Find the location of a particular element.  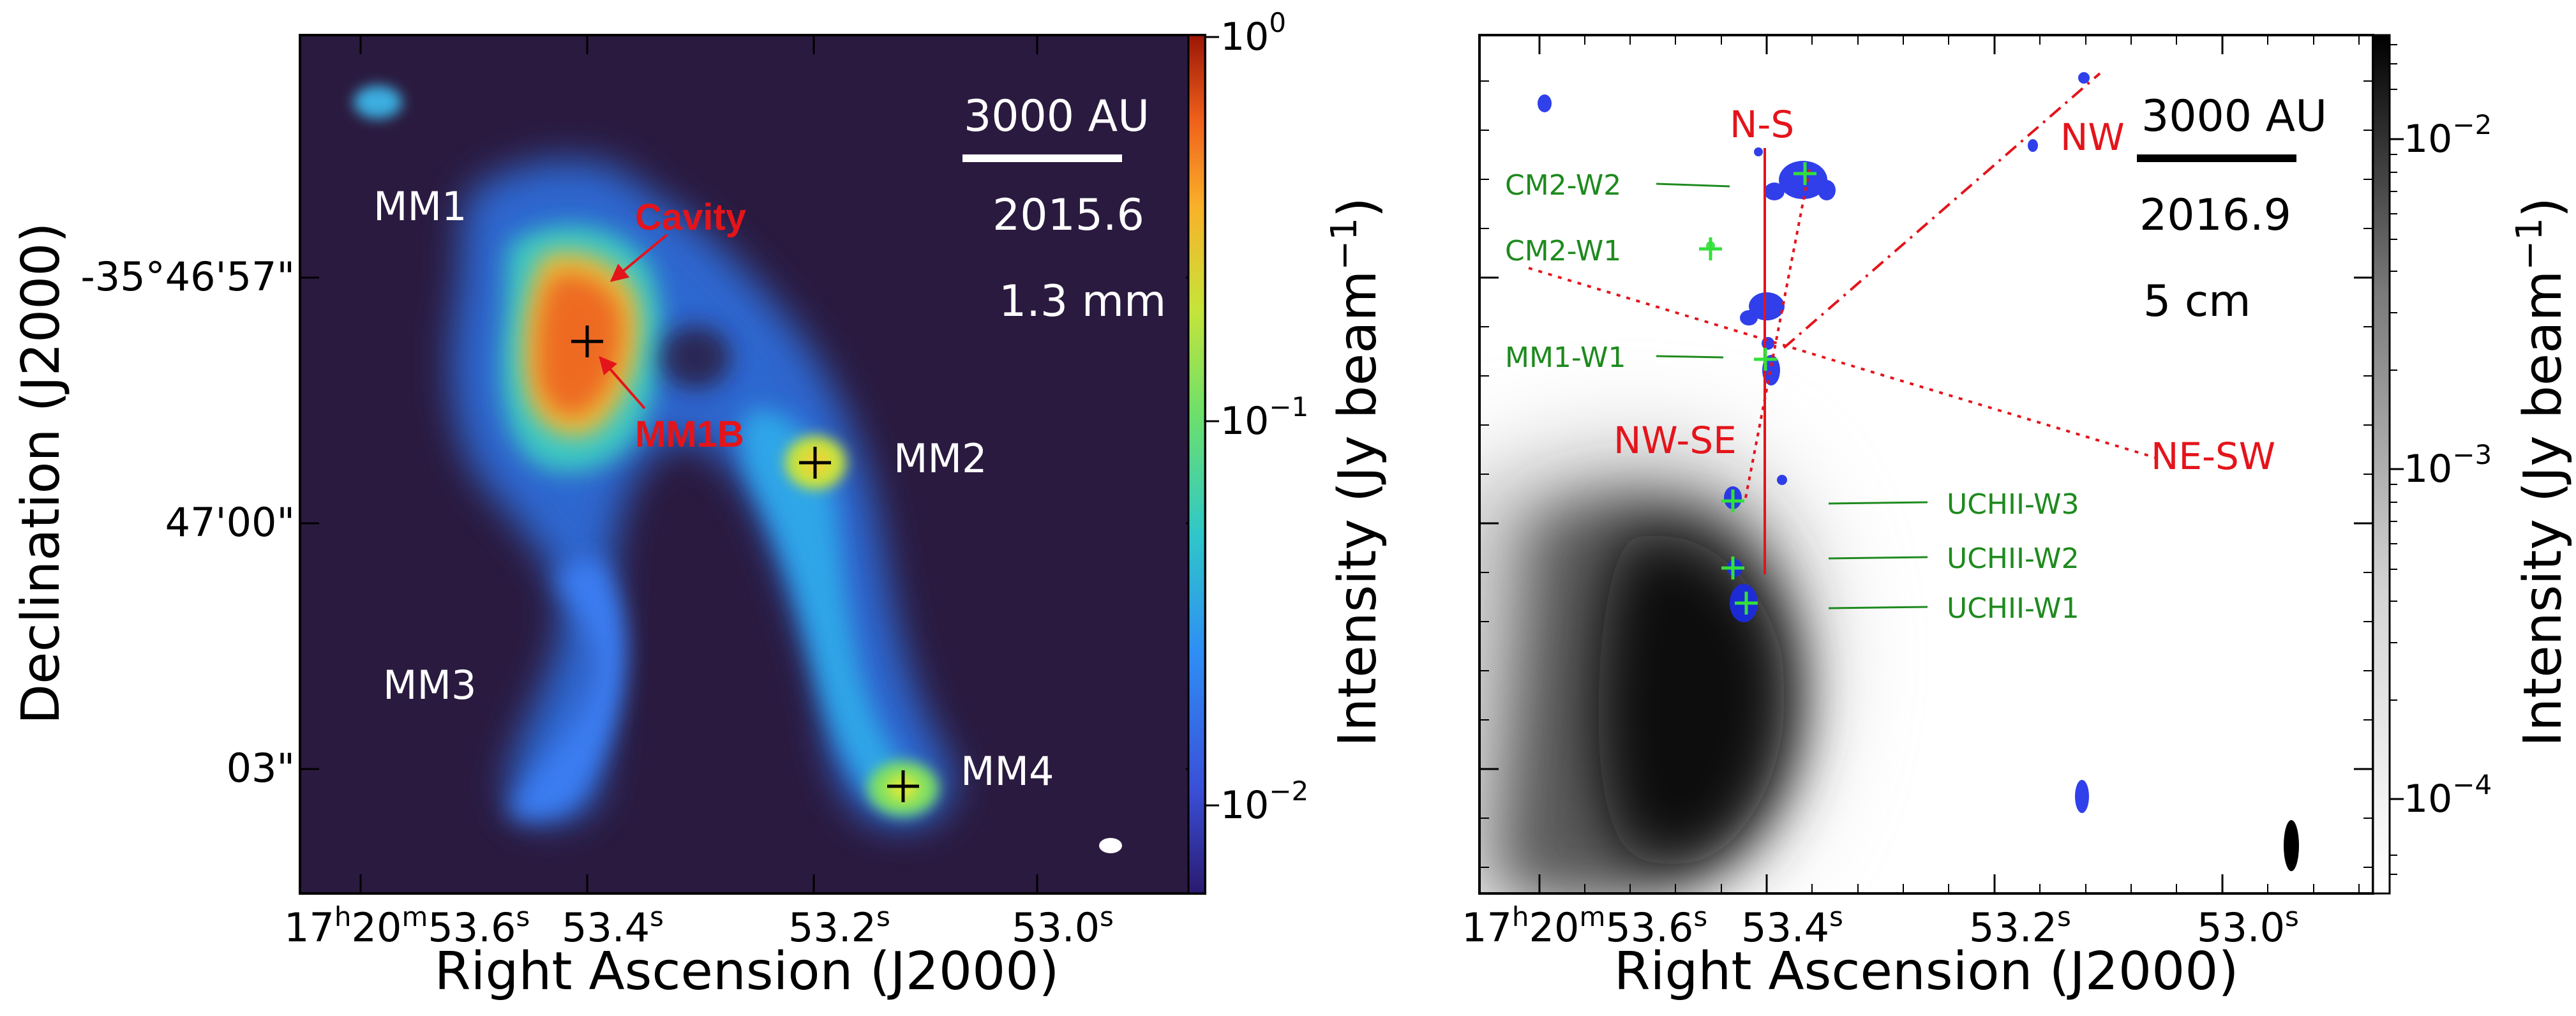

label-ucw1: UCHII-W1 is located at coordinates (2013, 609).